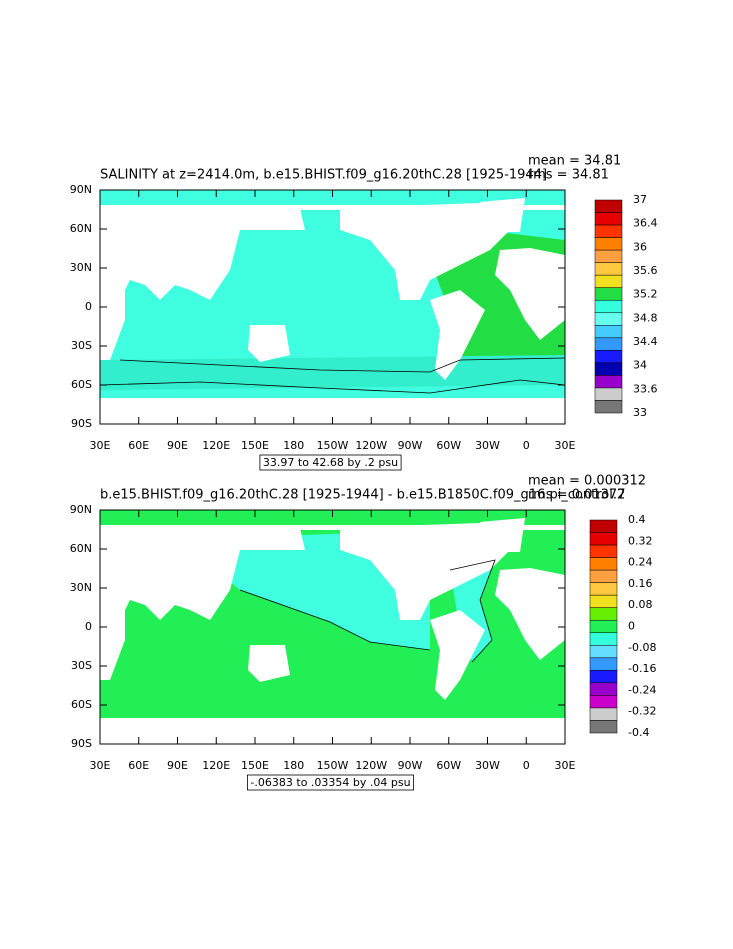  What do you see at coordinates (640, 562) in the screenshot?
I see `colorbar-label: 0.24` at bounding box center [640, 562].